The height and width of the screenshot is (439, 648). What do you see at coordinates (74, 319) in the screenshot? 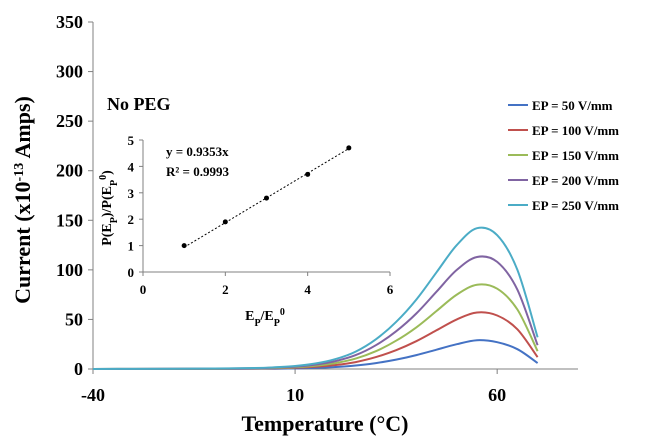
I see `y-tick-label: 50` at bounding box center [74, 319].